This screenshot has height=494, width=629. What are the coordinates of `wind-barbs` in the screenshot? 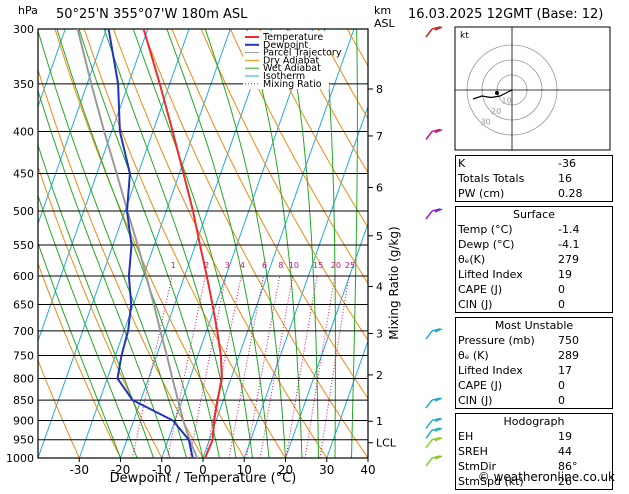 It's located at (434, 246).